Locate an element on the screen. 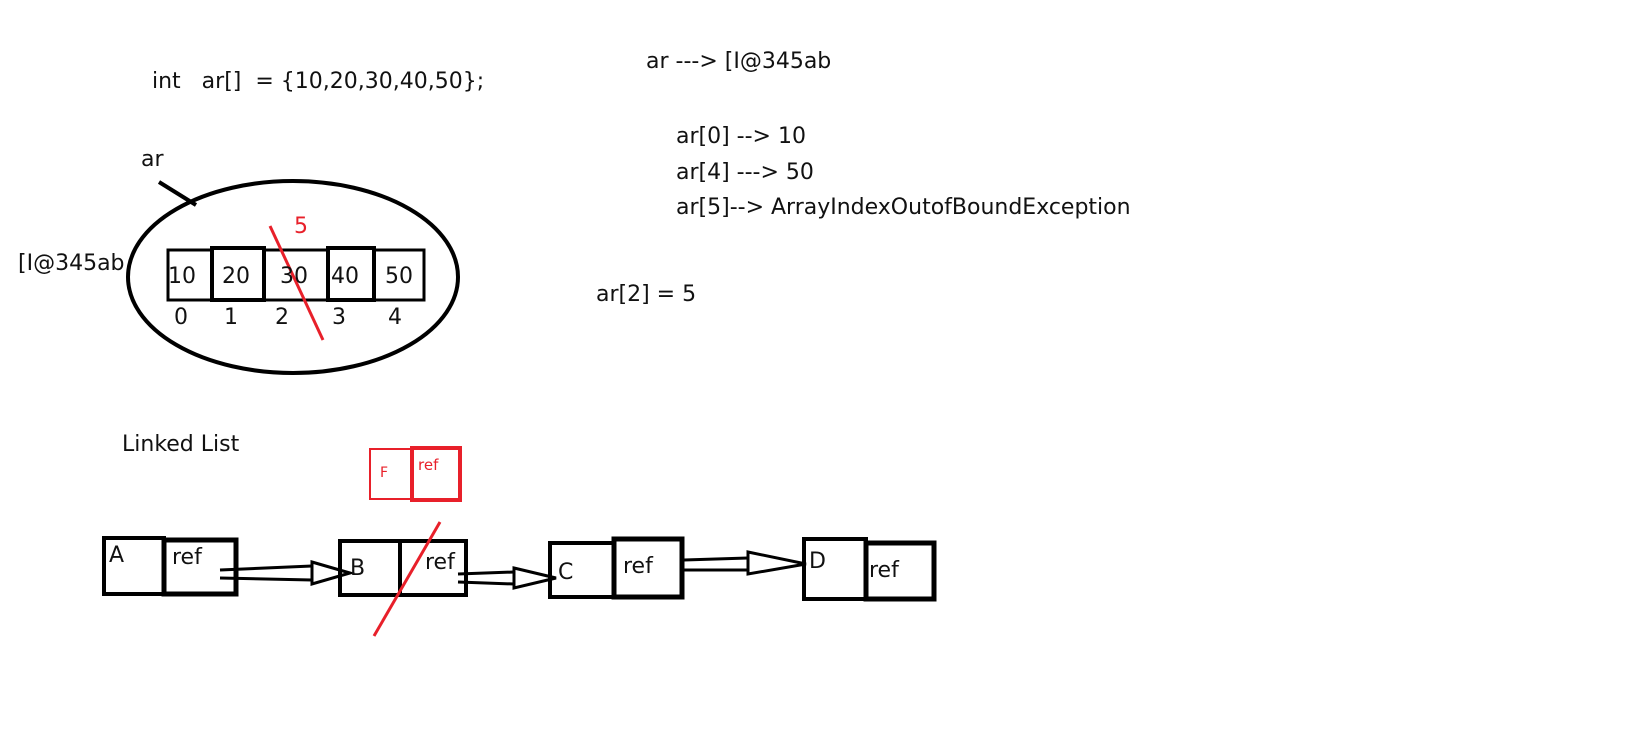 The height and width of the screenshot is (731, 1635). inserted-node-data: F is located at coordinates (384, 473).